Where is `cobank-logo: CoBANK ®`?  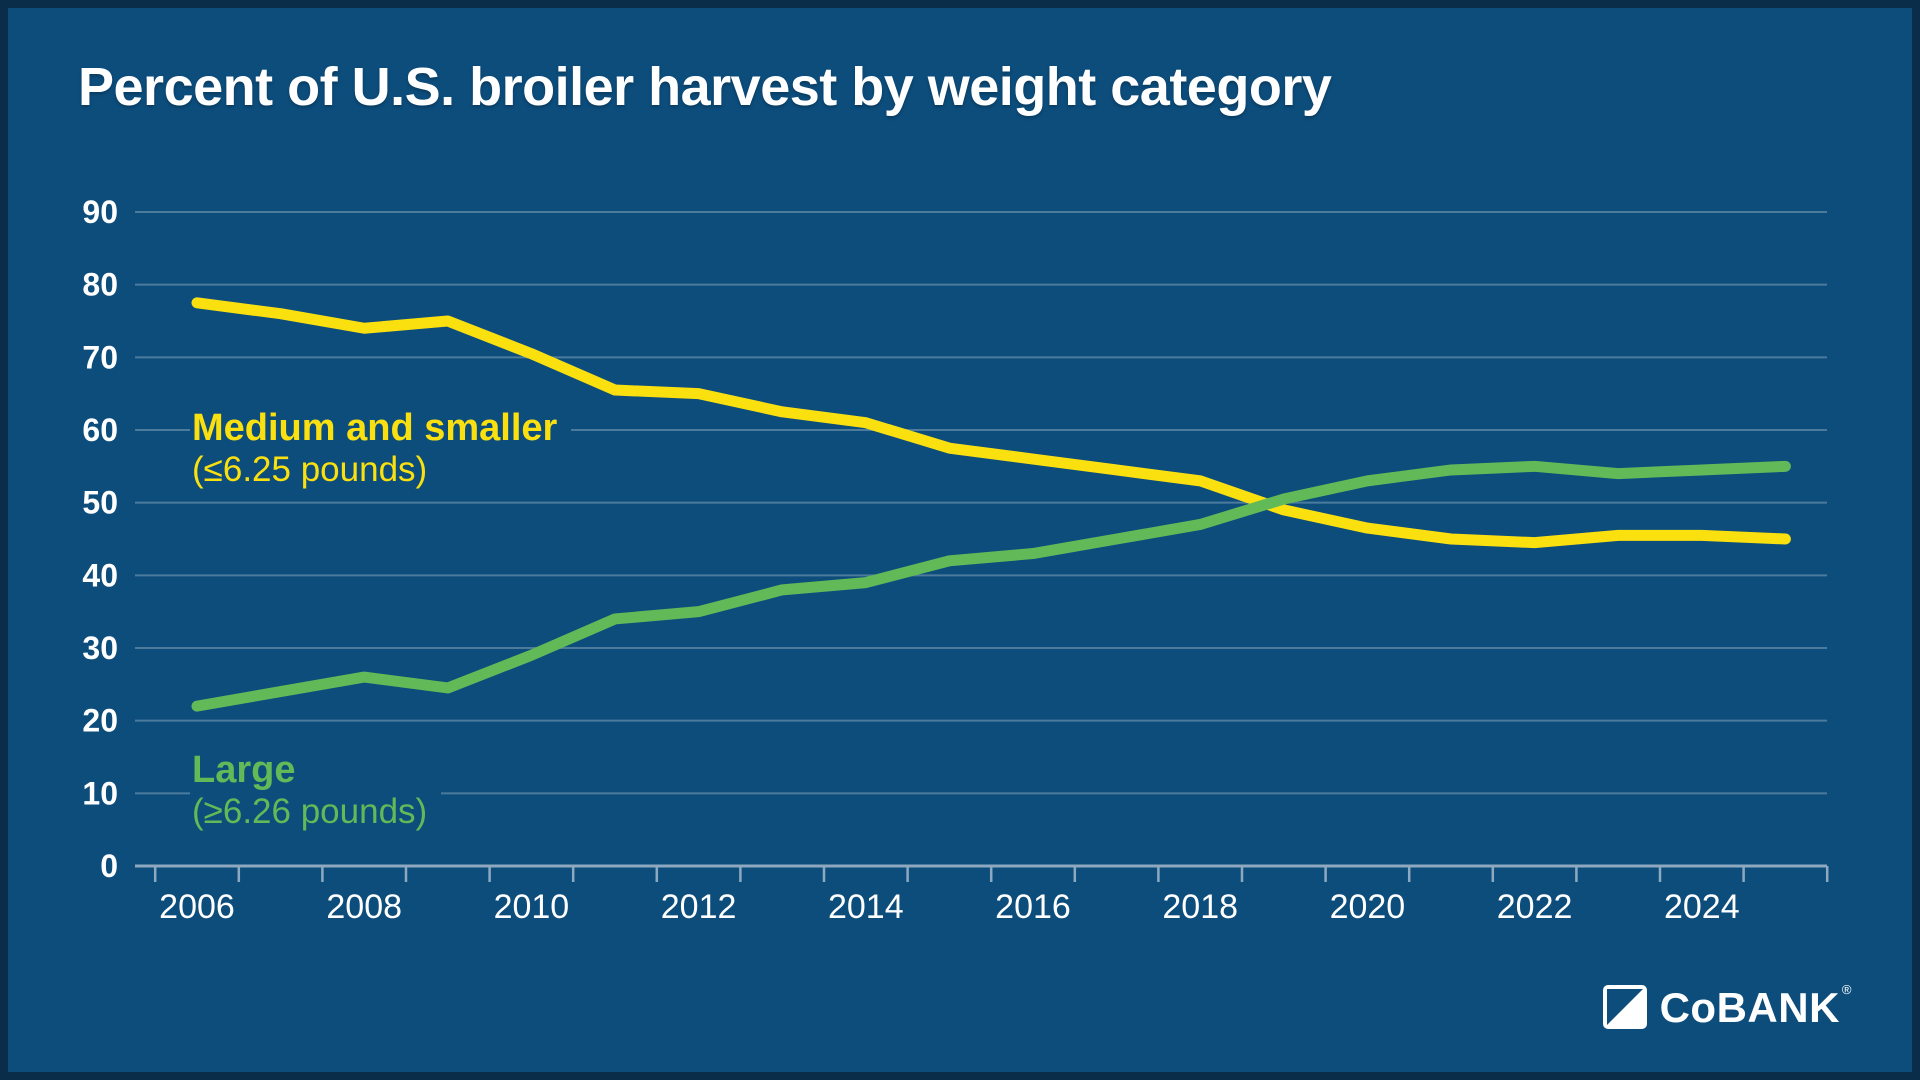 cobank-logo: CoBANK ® is located at coordinates (1727, 1007).